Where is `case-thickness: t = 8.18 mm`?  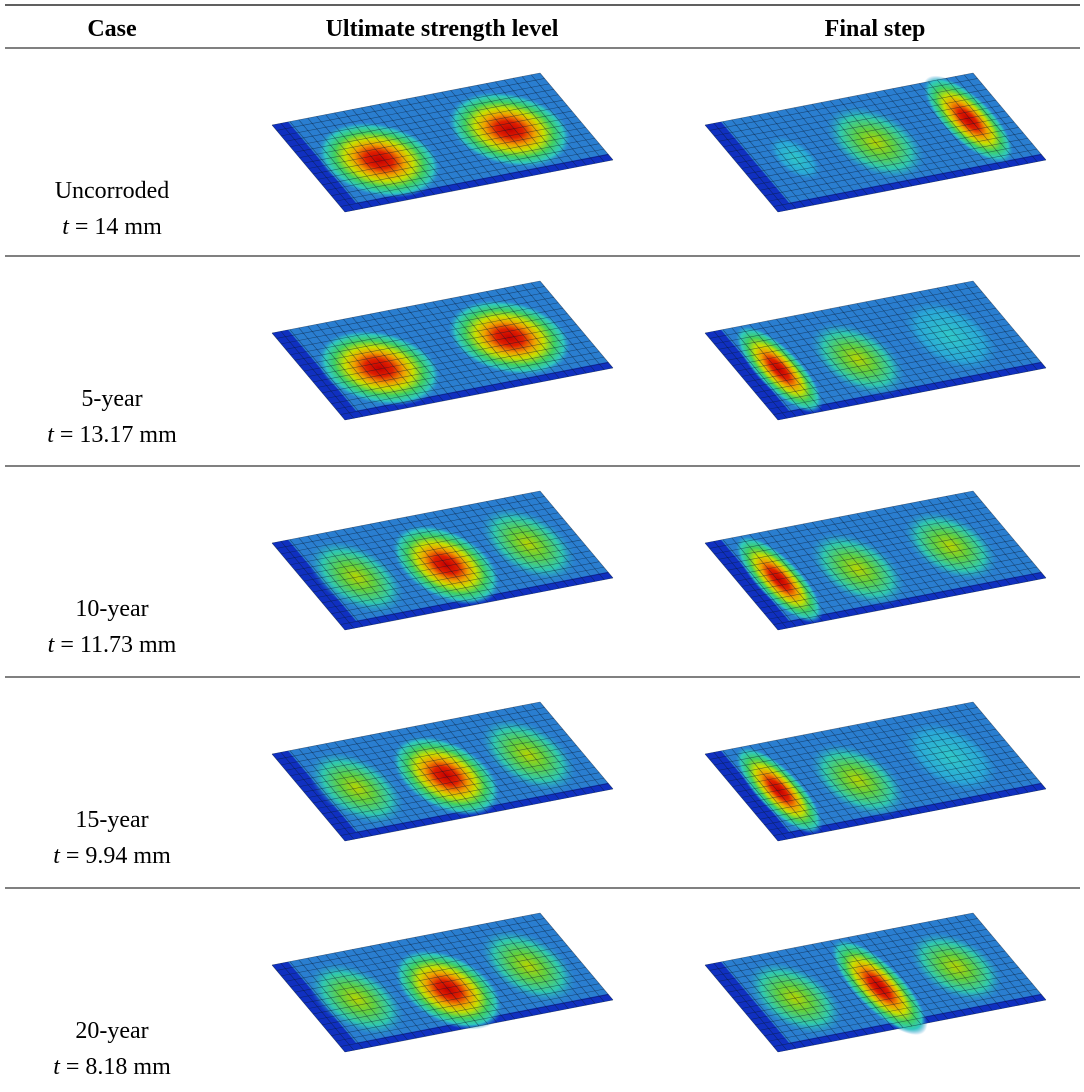
case-thickness: t = 8.18 mm is located at coordinates (112, 1067).